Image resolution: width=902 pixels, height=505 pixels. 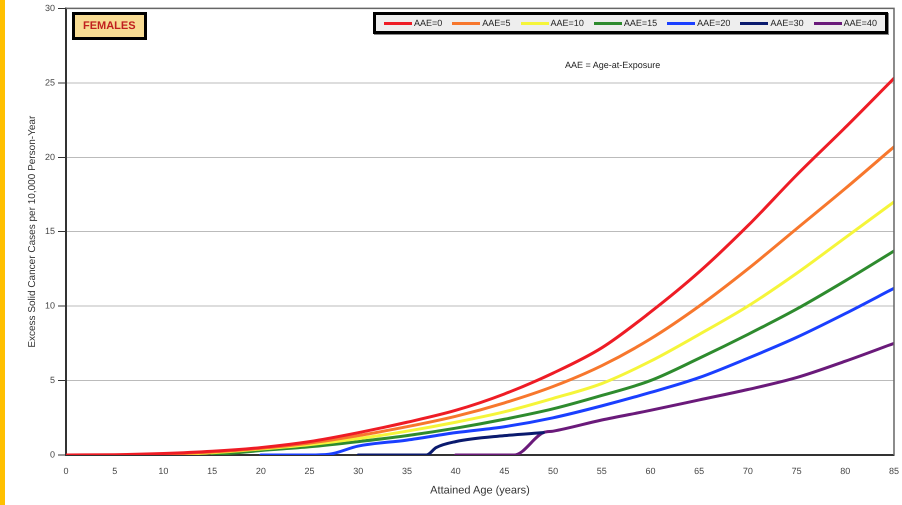 What do you see at coordinates (797, 471) in the screenshot?
I see `x-tick-label: 75` at bounding box center [797, 471].